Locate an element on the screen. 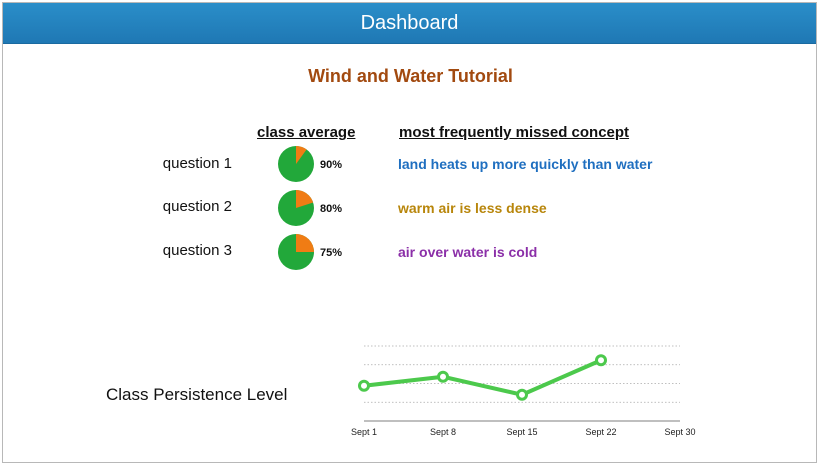 This screenshot has width=821, height=467. missed-concept-heading: most frequently missed concept is located at coordinates (514, 132).